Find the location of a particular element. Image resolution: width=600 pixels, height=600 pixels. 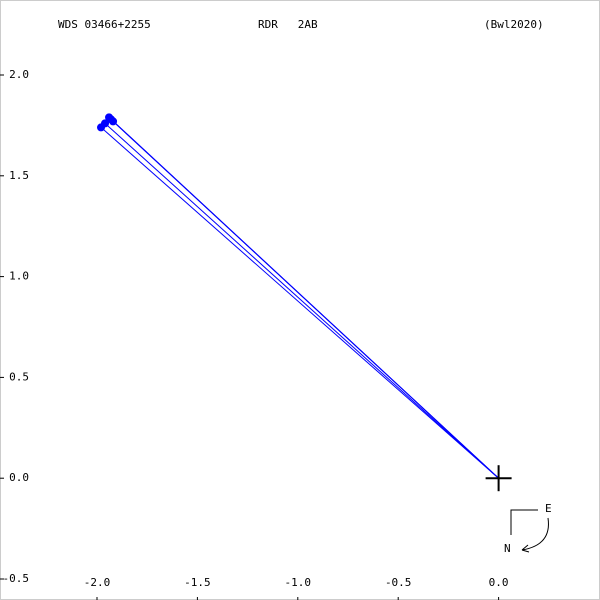

x-tick-label: -1.0 is located at coordinates (298, 582).